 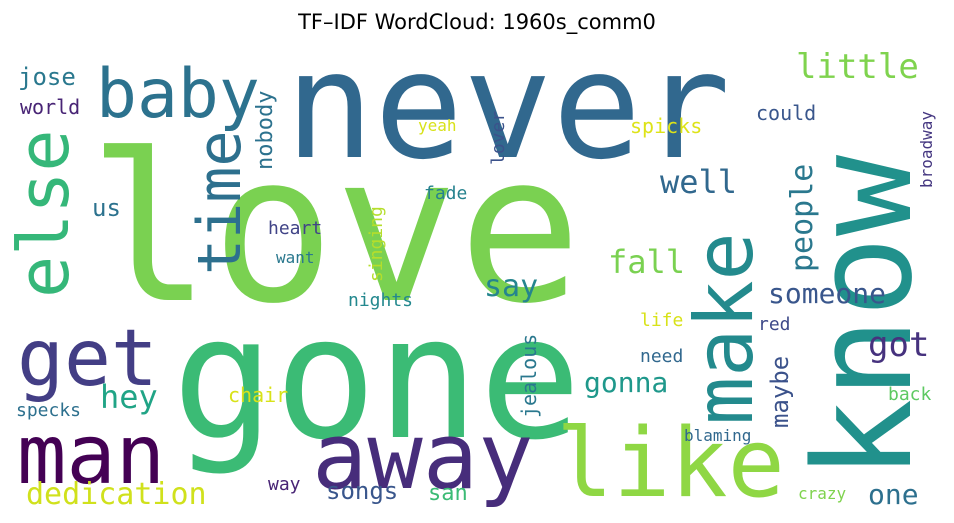 What do you see at coordinates (661, 356) in the screenshot?
I see `word-need: need` at bounding box center [661, 356].